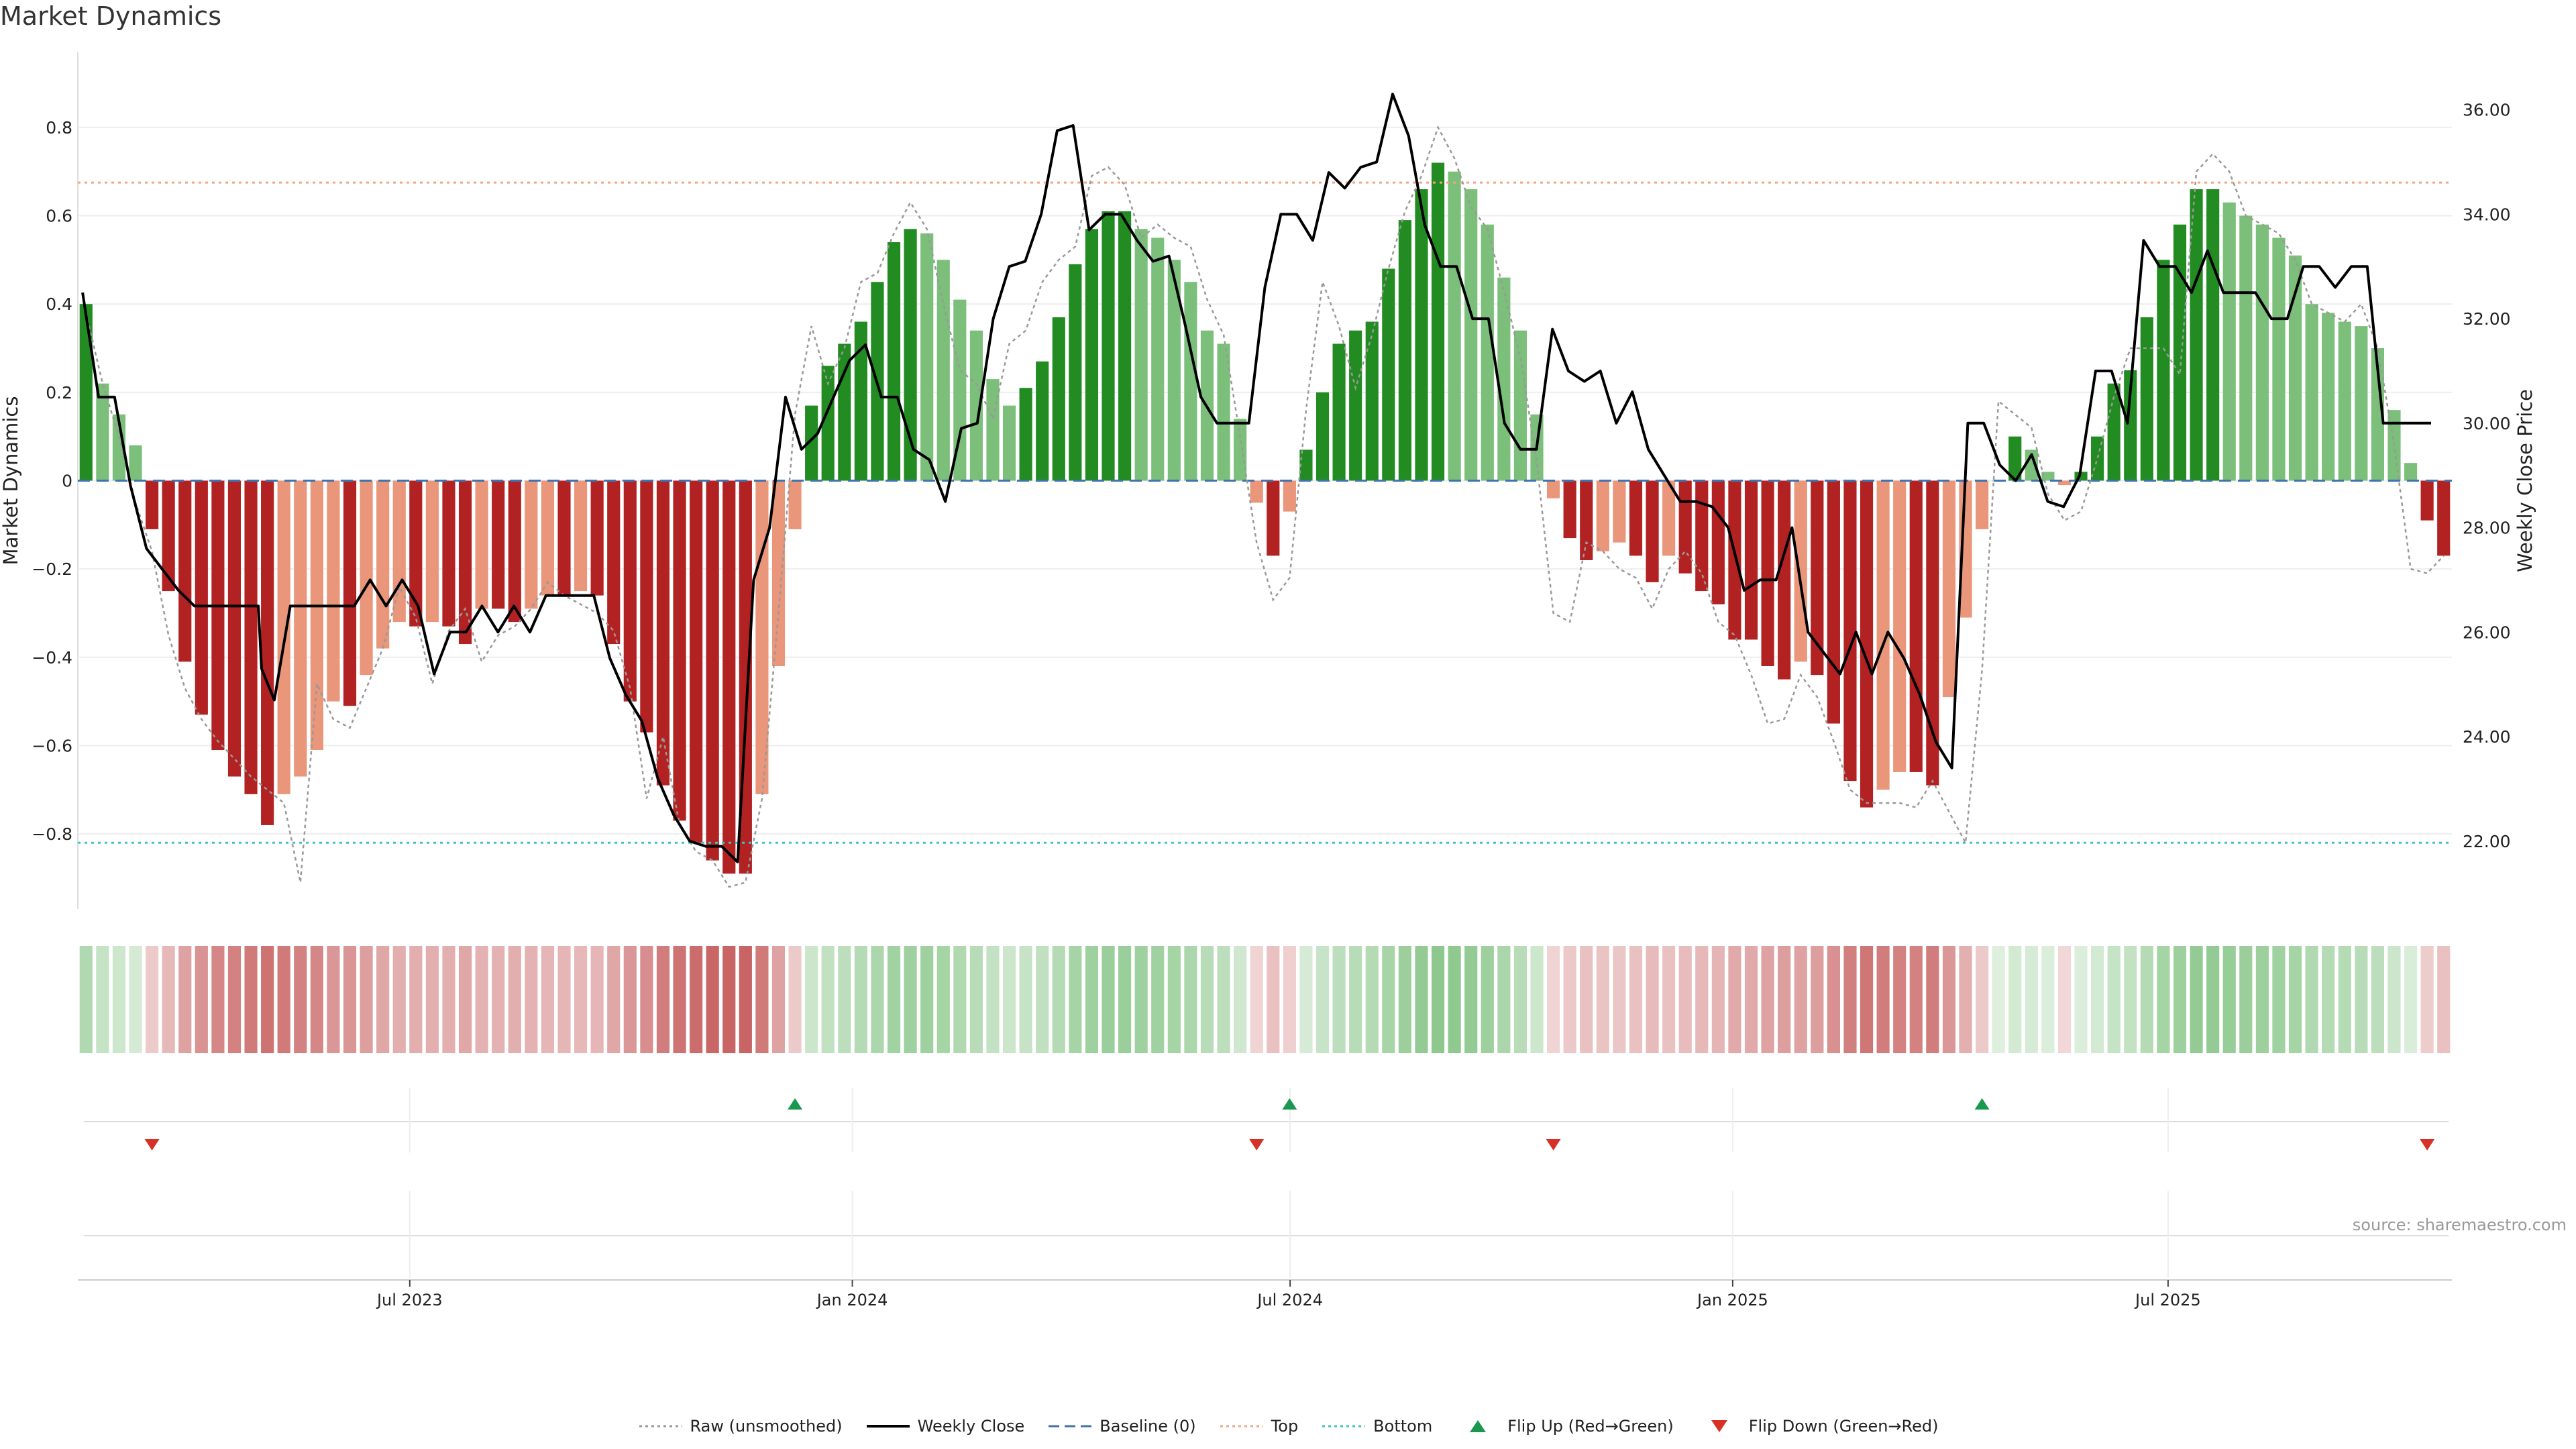  I want to click on x-tick-label: Jul 2024, so click(1289, 1300).